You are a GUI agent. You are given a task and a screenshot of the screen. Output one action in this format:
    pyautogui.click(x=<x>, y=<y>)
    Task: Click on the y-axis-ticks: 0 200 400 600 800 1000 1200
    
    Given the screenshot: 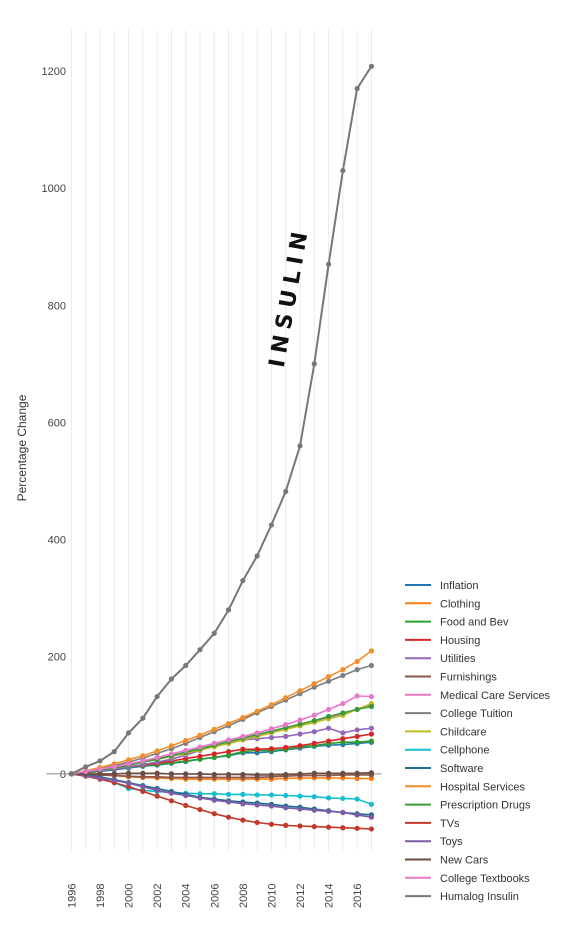 What is the action you would take?
    pyautogui.click(x=54, y=423)
    